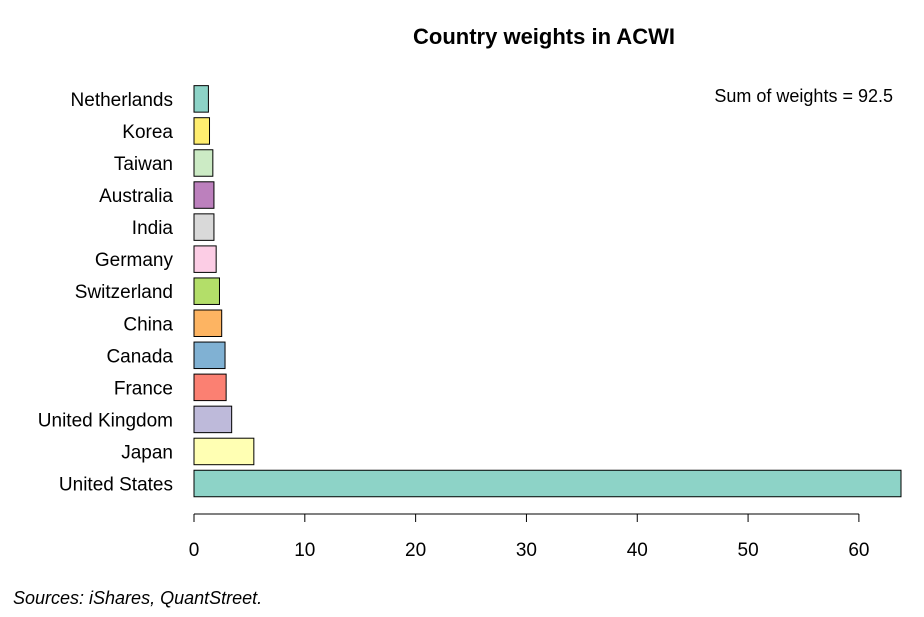  What do you see at coordinates (136, 196) in the screenshot?
I see `category-label-australia: Australia` at bounding box center [136, 196].